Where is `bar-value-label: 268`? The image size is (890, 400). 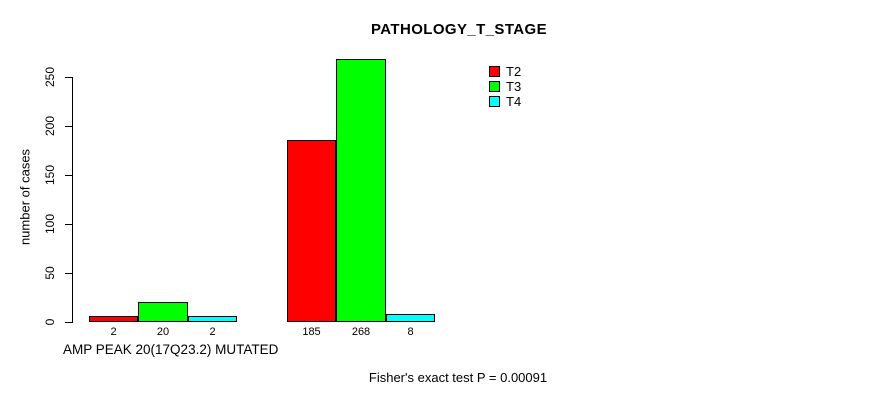
bar-value-label: 268 is located at coordinates (361, 332).